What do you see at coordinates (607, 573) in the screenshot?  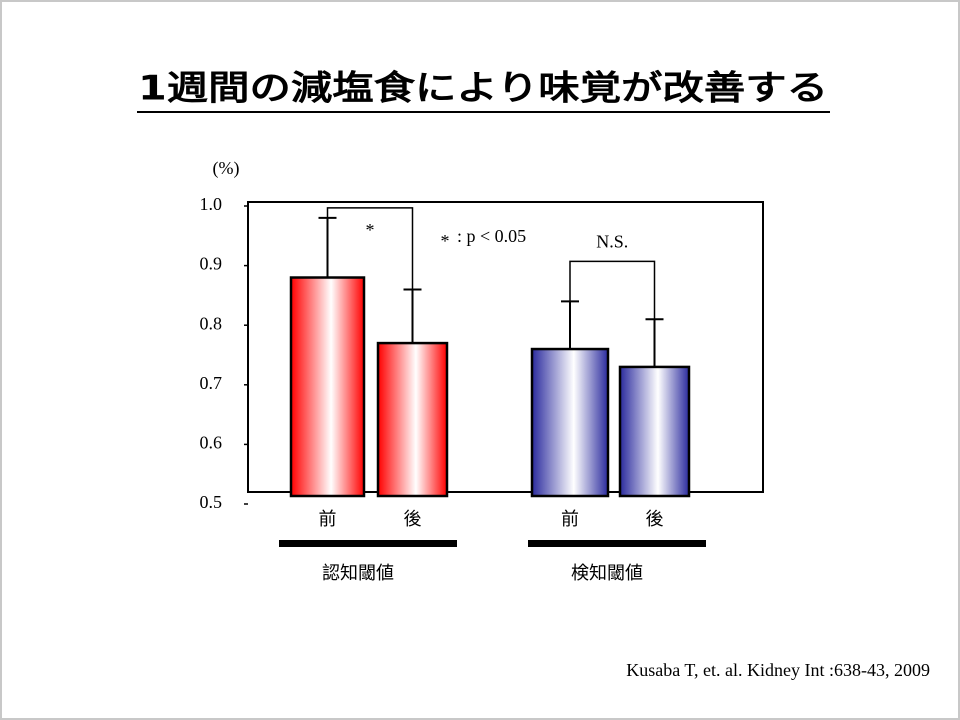 I see `group-label: 検知閾値` at bounding box center [607, 573].